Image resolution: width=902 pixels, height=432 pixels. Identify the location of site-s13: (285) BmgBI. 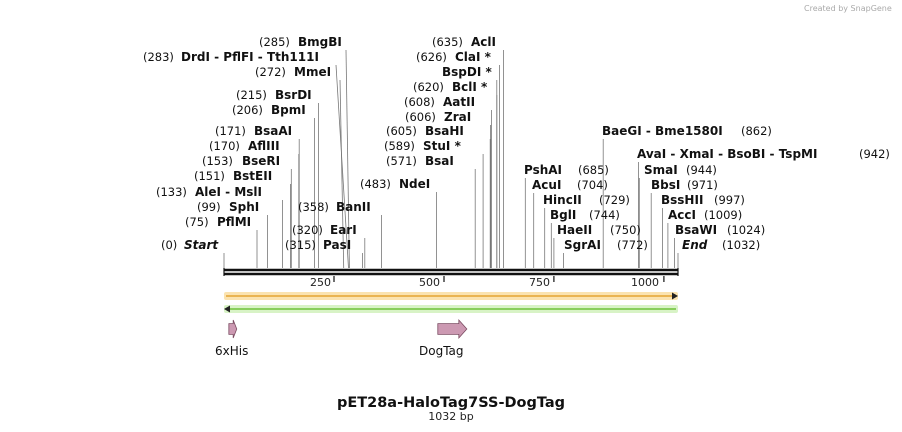
(300, 42).